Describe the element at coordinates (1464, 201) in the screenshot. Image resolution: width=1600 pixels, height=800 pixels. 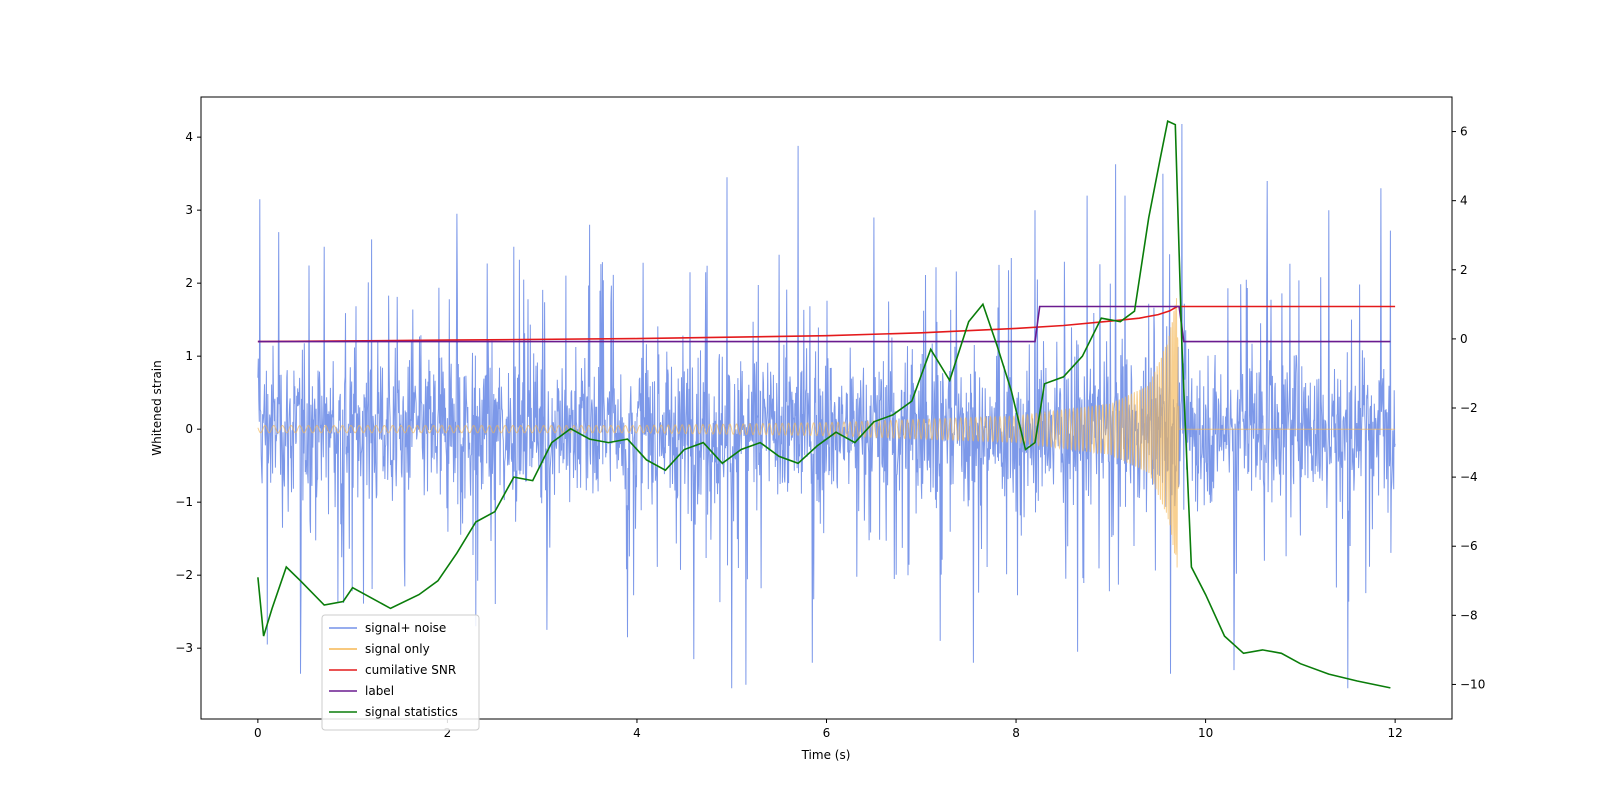
I see `y2-tick-label: 4` at that location.